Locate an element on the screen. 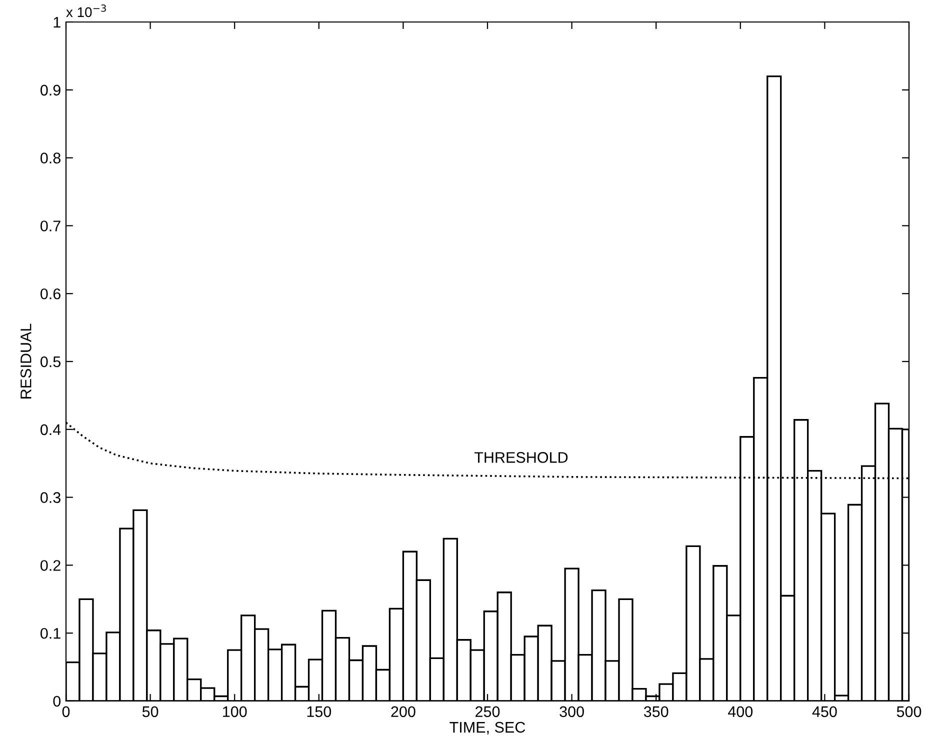  x-tick-label: 300 is located at coordinates (572, 712).